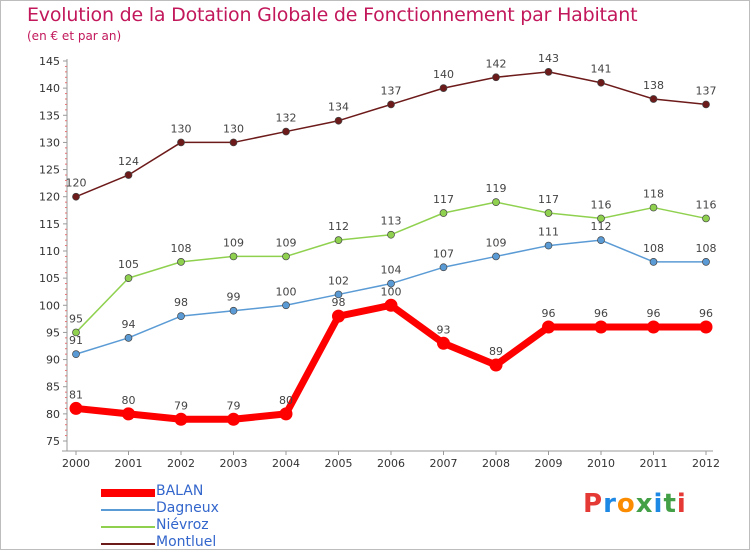  What do you see at coordinates (49, 278) in the screenshot?
I see `y-tick-label: 105` at bounding box center [49, 278].